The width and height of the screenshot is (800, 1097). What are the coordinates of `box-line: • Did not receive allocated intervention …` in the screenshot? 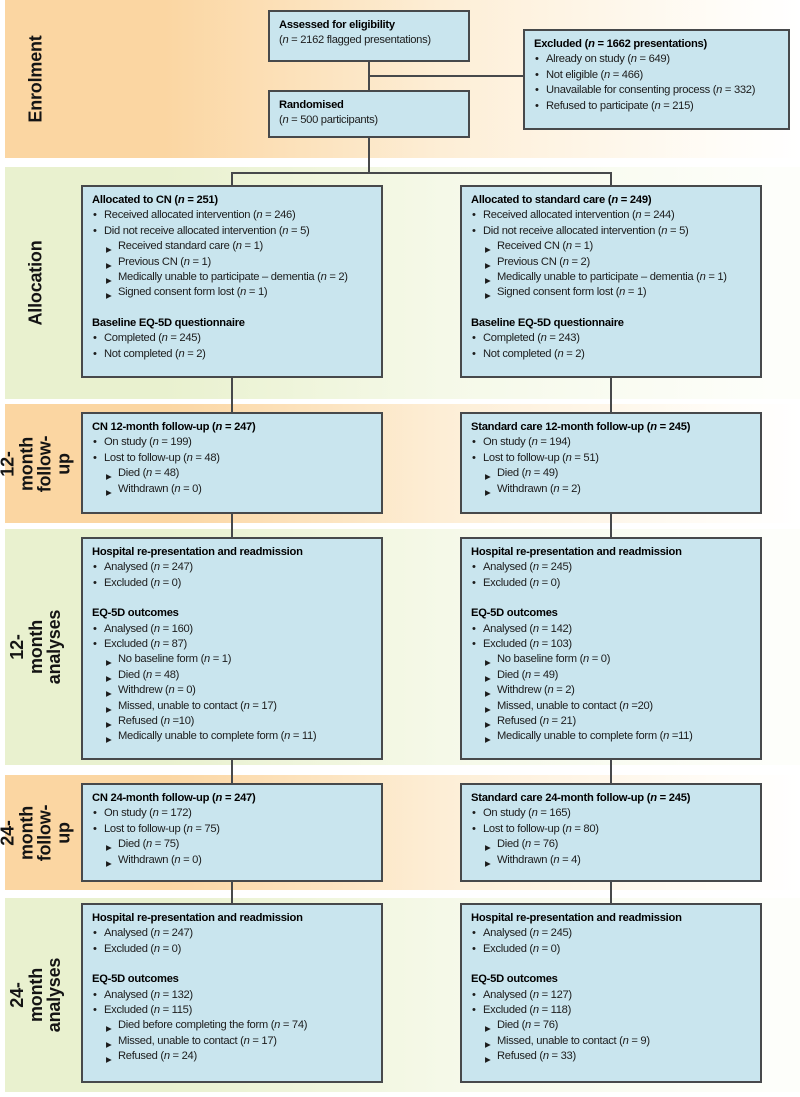 It's located at (613, 231).